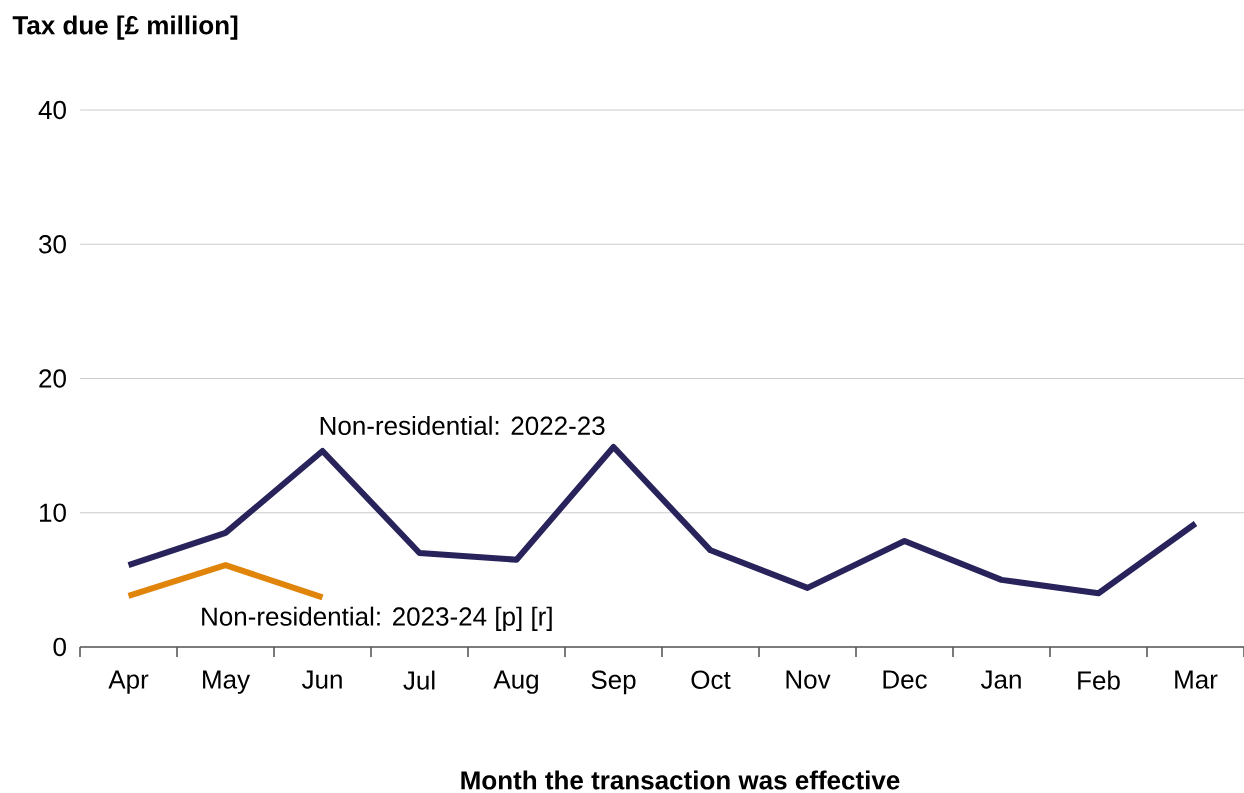 Image resolution: width=1244 pixels, height=793 pixels. What do you see at coordinates (419, 680) in the screenshot?
I see `x-tick-label: Jul` at bounding box center [419, 680].